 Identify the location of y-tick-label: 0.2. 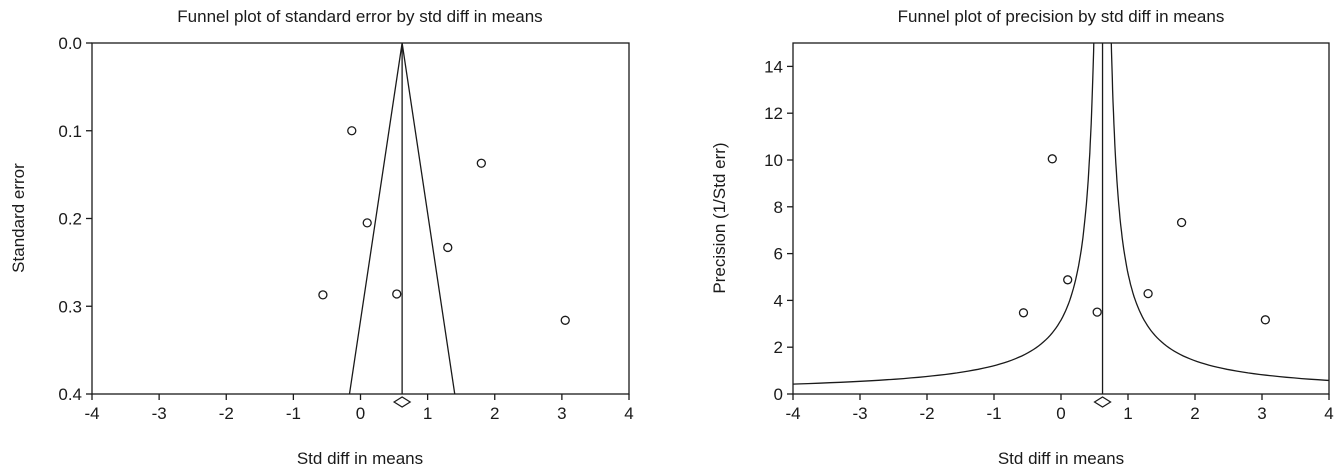
(70, 219).